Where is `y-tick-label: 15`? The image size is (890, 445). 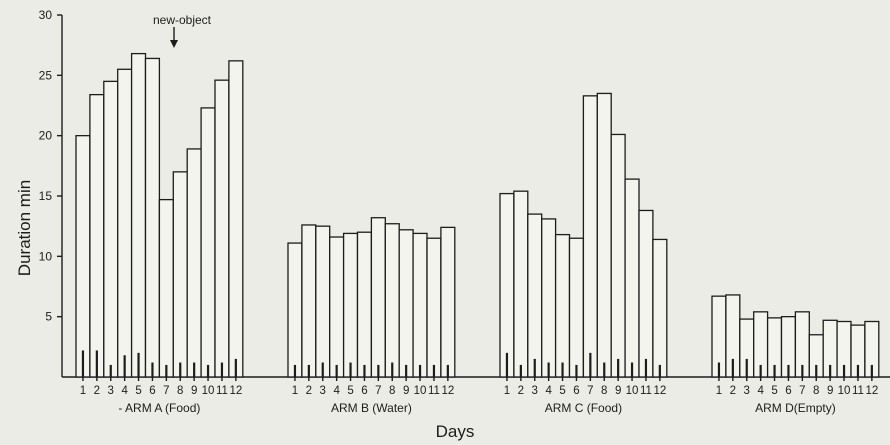
y-tick-label: 15 is located at coordinates (46, 196).